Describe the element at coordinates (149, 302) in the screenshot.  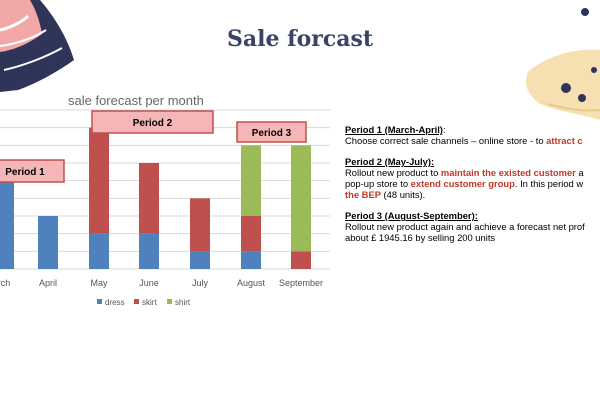
I see `legend-label-skirt: skirt` at that location.